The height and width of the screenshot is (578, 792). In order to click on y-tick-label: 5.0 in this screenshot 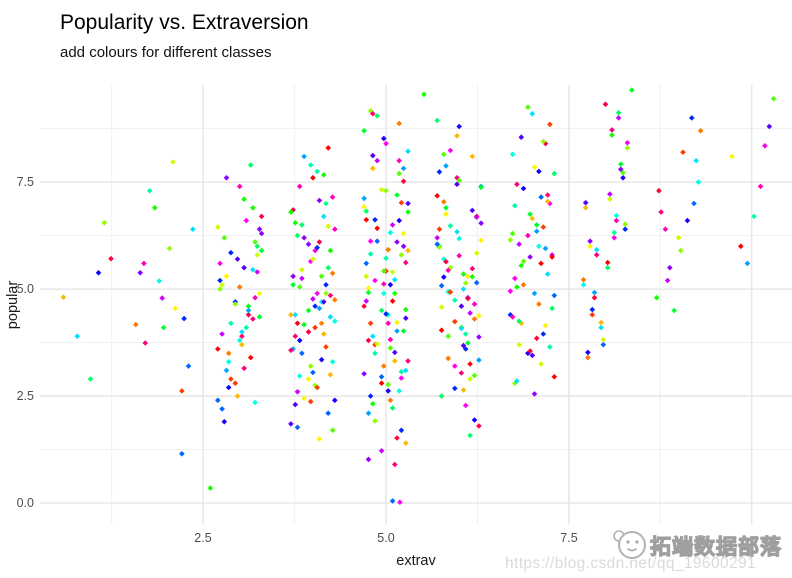, I will do `click(25, 289)`.